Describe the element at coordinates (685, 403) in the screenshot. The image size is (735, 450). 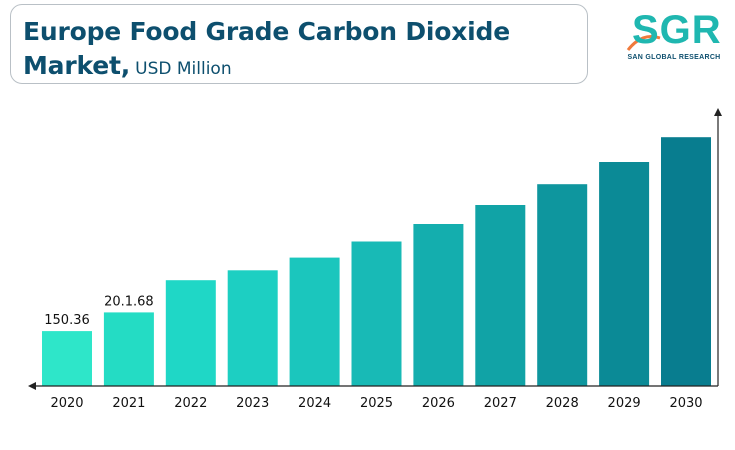
I see `x-tick-label: 2030` at that location.